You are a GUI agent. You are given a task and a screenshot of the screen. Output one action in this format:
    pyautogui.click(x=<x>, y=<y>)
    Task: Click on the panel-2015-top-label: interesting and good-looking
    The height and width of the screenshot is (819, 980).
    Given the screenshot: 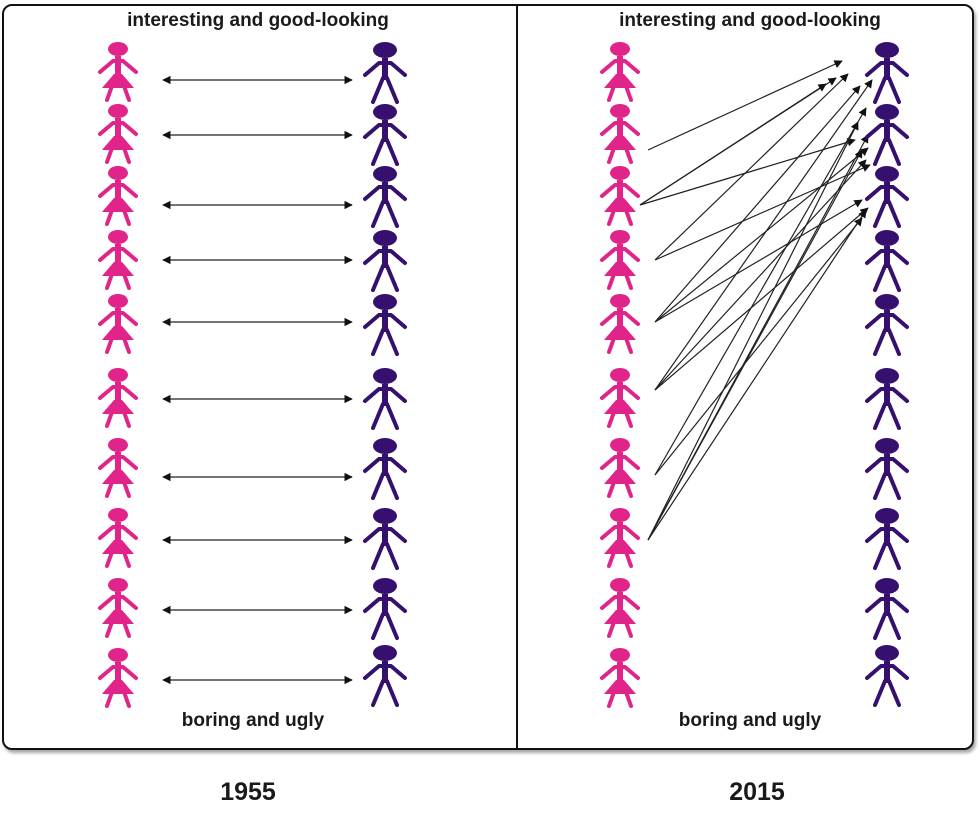 What is the action you would take?
    pyautogui.click(x=750, y=20)
    